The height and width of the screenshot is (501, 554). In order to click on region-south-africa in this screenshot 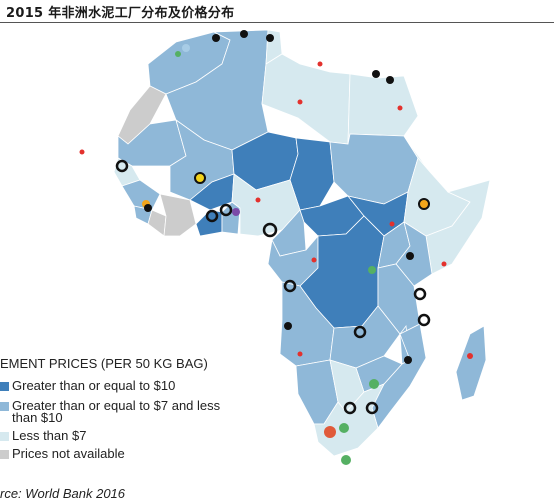, I will do `click(349, 420)`.